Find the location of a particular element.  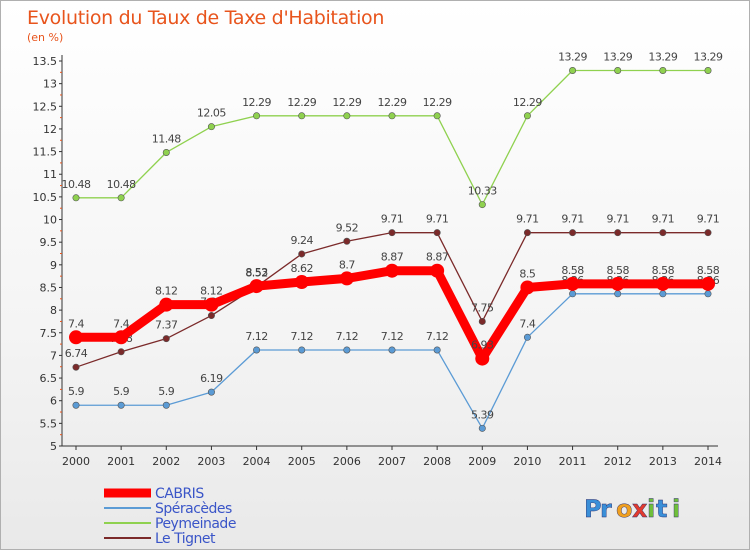

legend-label-cabris: CABRIS is located at coordinates (179, 494).